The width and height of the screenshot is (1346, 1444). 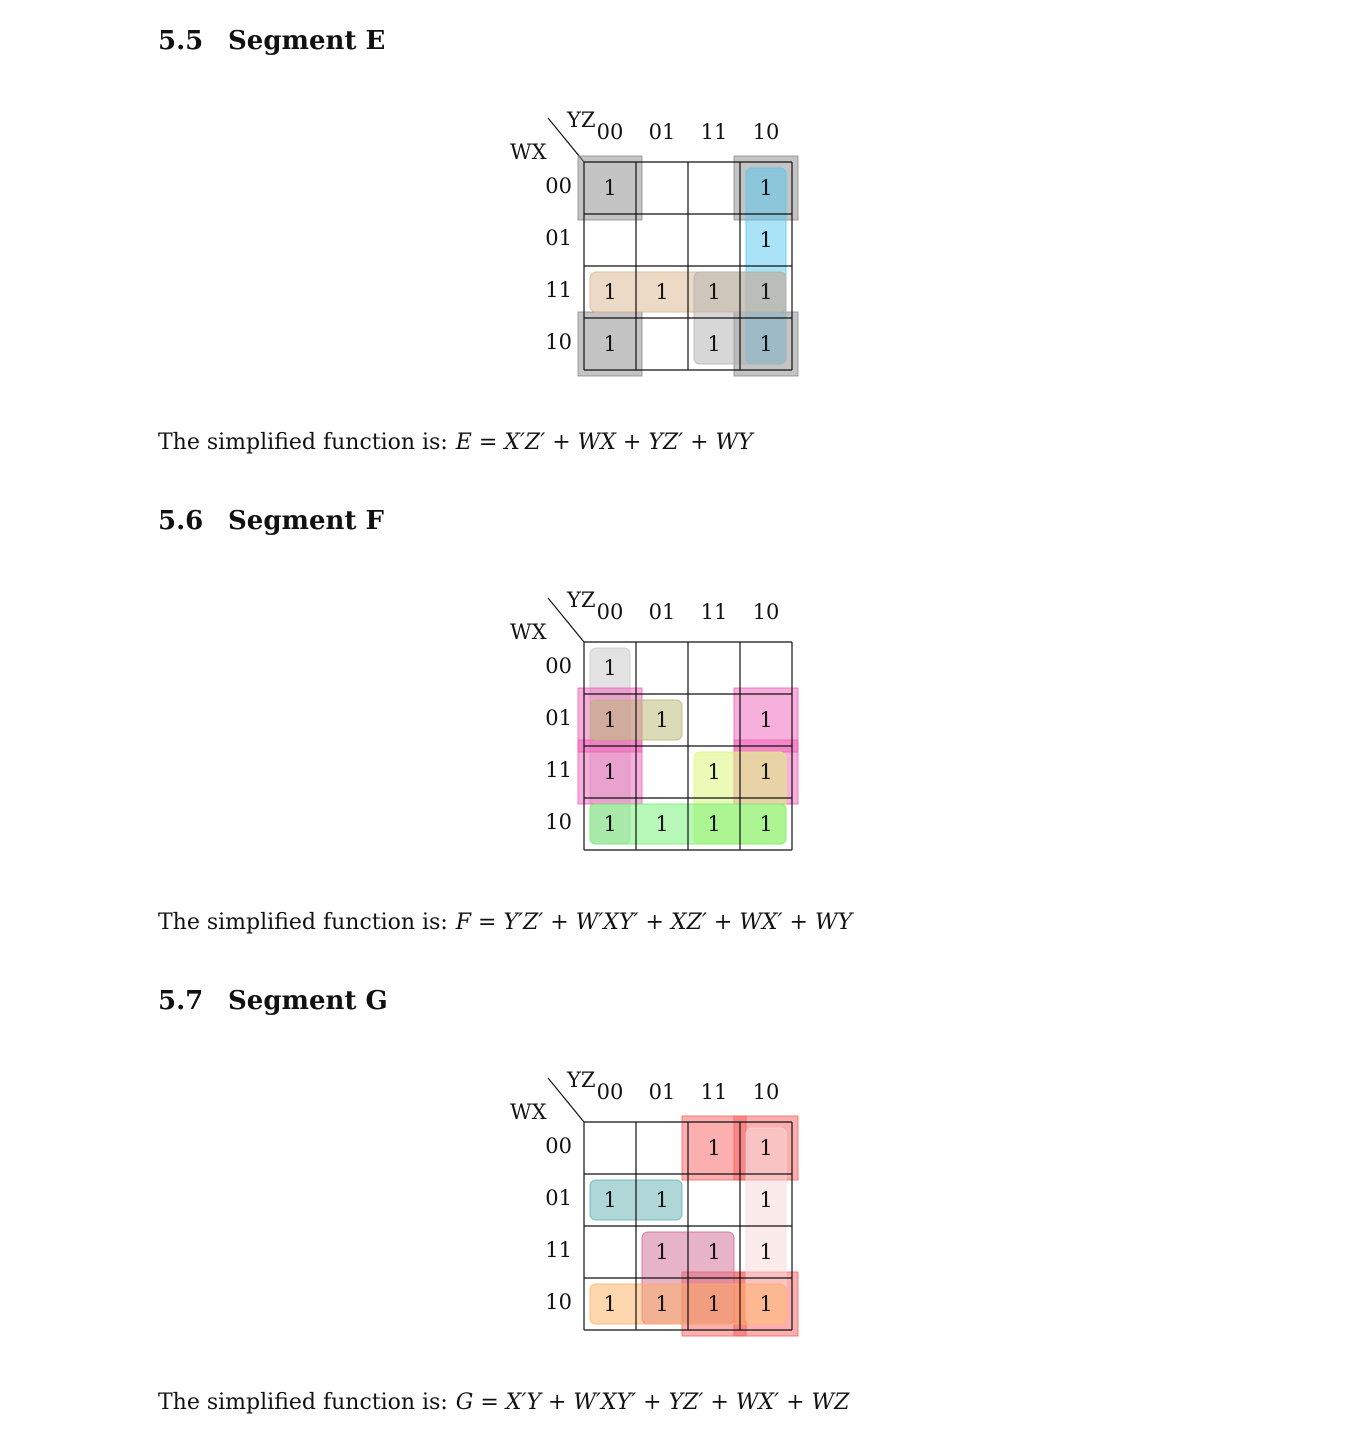 I want to click on section-heading-5-5: 5.5 Segment E, so click(x=271, y=41).